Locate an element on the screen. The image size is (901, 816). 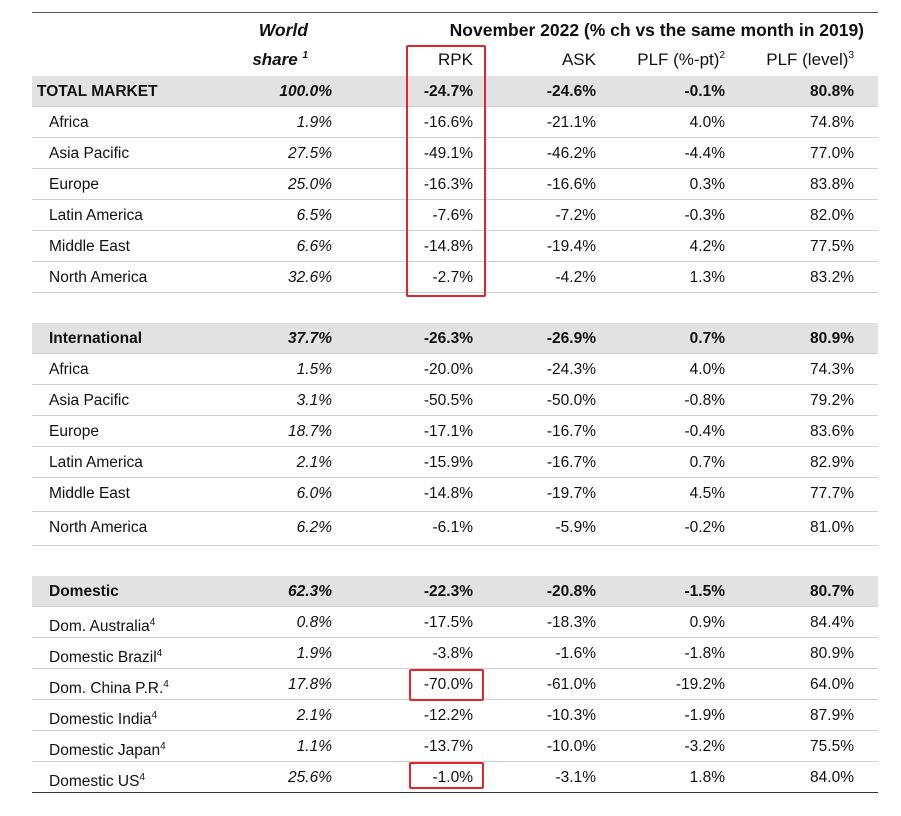
table-row-header-domestic: Domestic 62.3% -22.3% -20.8% -1.5% 80.7% is located at coordinates (455, 591).